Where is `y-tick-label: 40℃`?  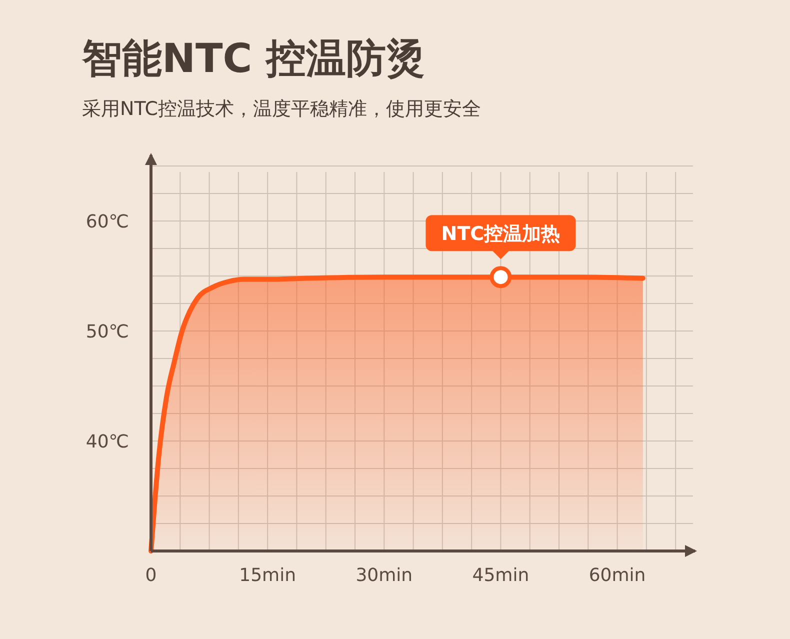
y-tick-label: 40℃ is located at coordinates (107, 441).